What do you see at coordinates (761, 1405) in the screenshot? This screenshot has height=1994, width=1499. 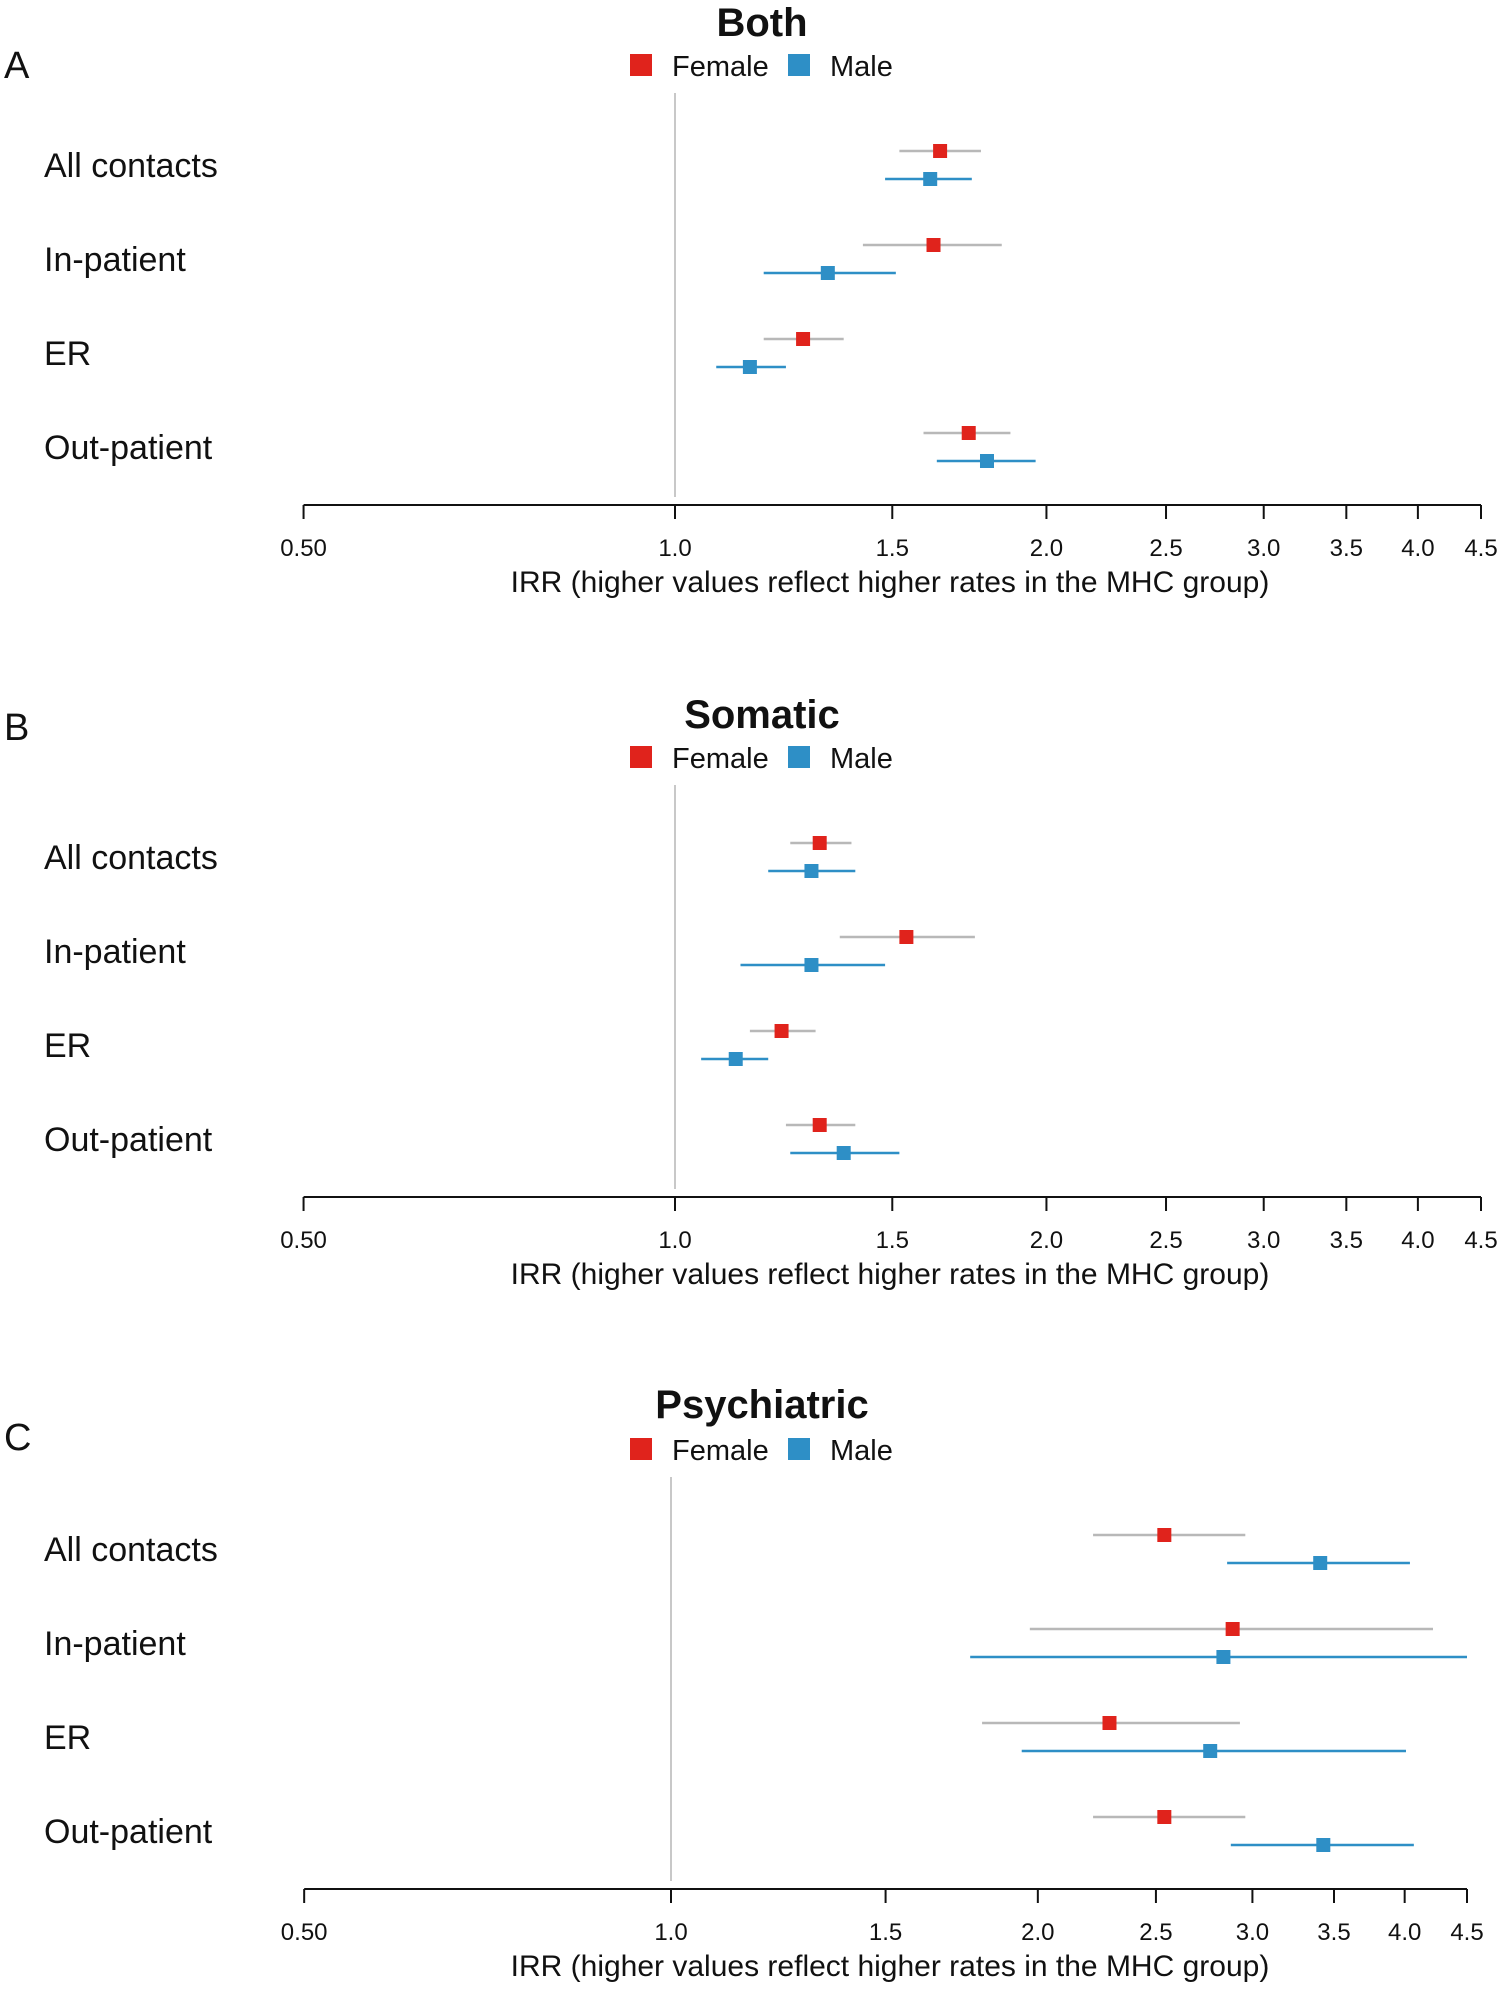 I see `panel-title: Psychiatric` at bounding box center [761, 1405].